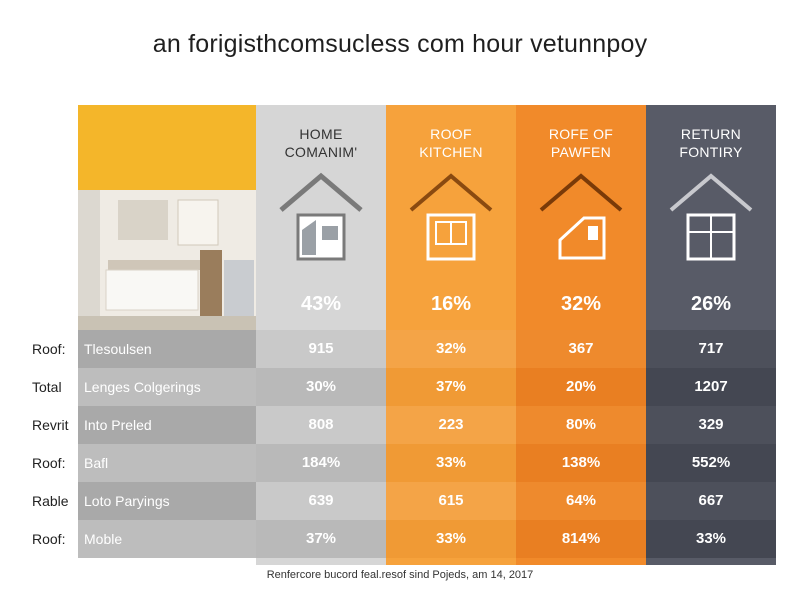  What do you see at coordinates (103, 539) in the screenshot?
I see `row-label-name: Moble` at bounding box center [103, 539].